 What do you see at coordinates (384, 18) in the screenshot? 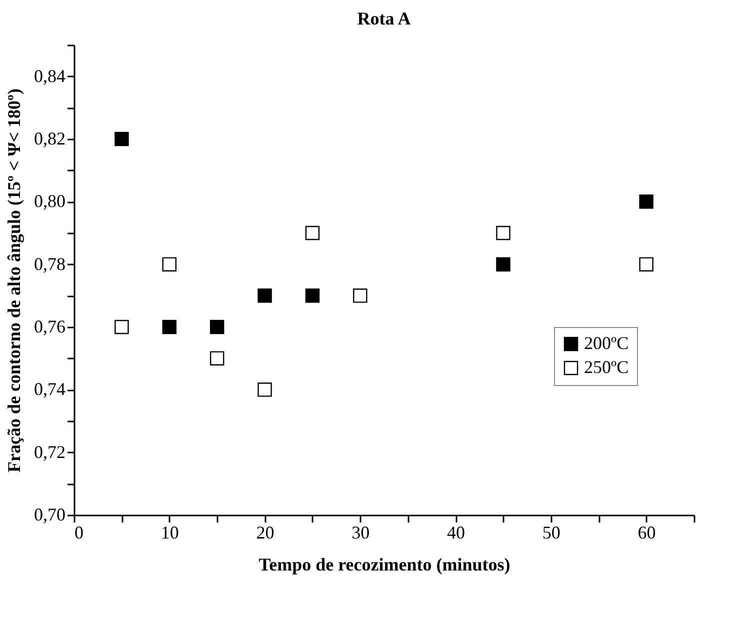
I see `chart-title: Rota A` at bounding box center [384, 18].